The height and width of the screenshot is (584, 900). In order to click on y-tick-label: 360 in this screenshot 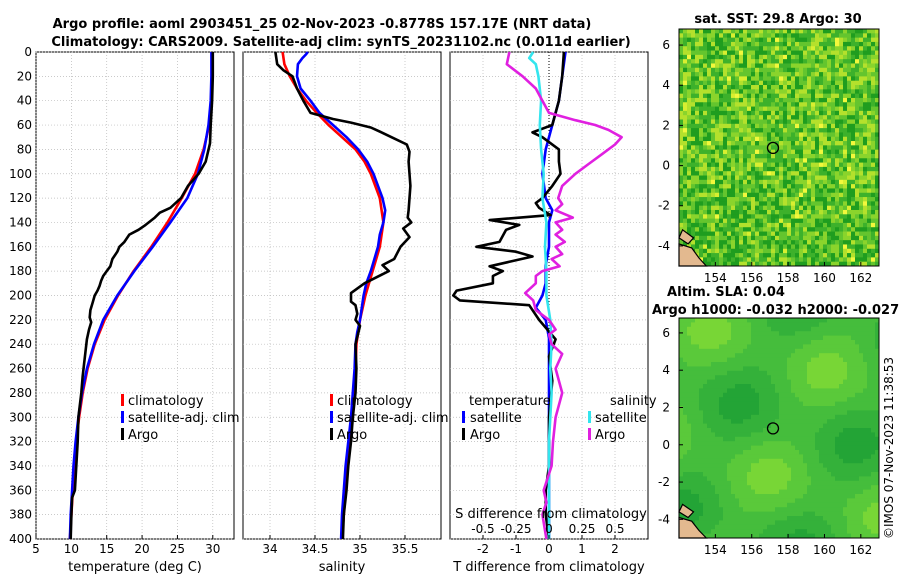, I will do `click(20, 490)`.